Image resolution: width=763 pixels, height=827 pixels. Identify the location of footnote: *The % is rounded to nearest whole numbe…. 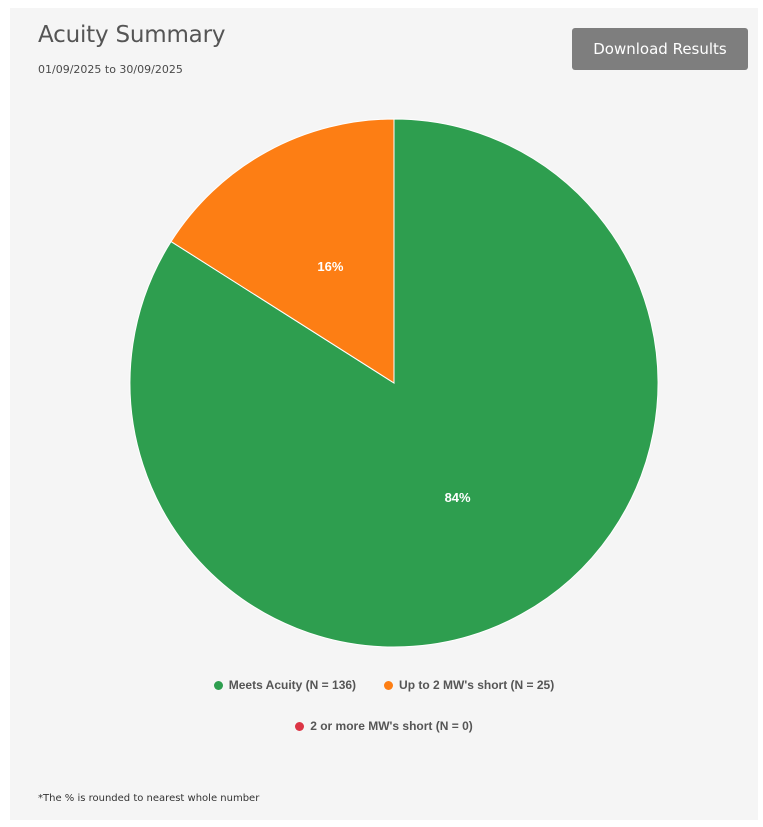
(149, 798).